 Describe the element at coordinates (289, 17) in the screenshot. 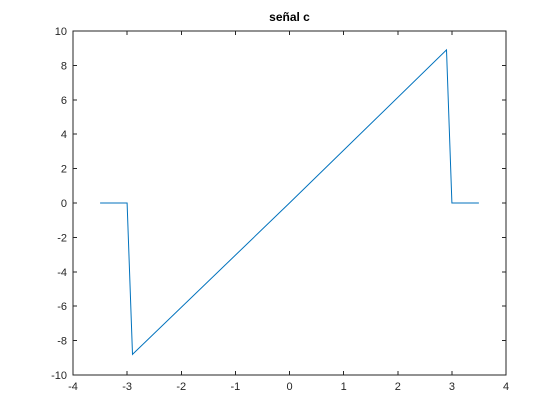

I see `chart-title: señal c` at that location.